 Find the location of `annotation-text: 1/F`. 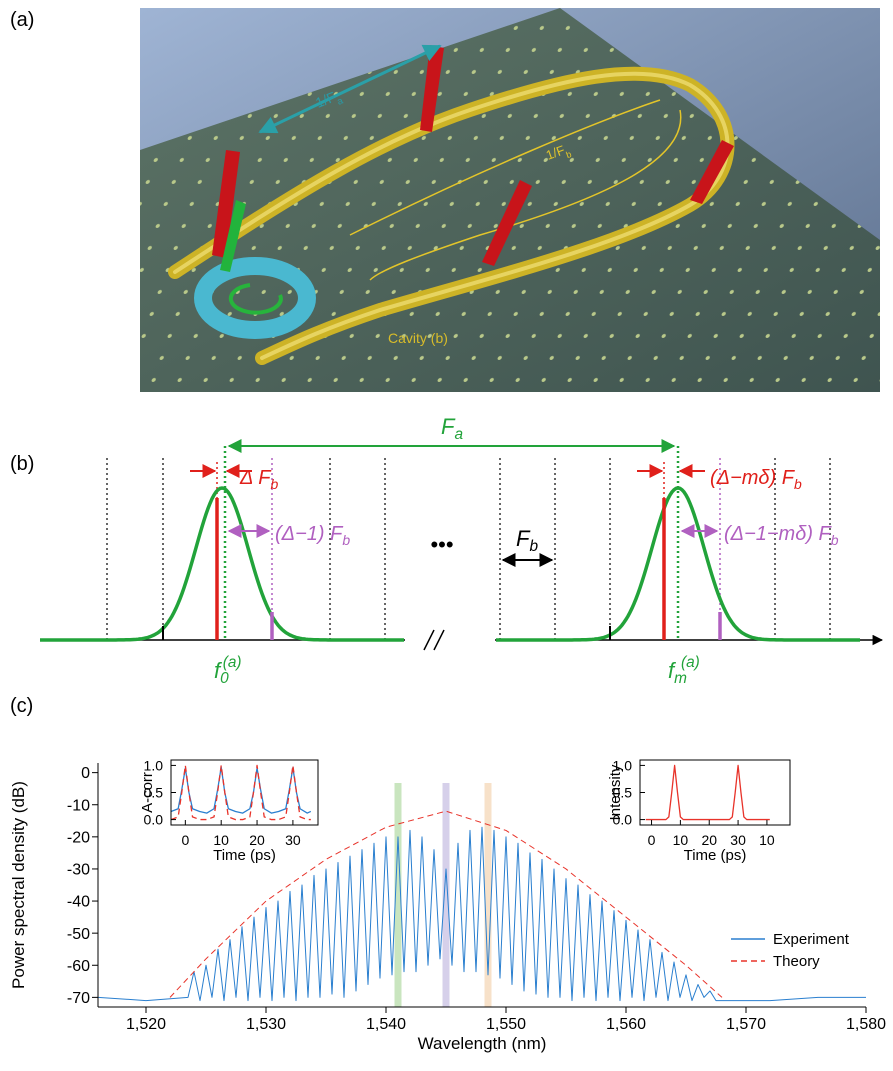

annotation-text: 1/F is located at coordinates (555, 152).